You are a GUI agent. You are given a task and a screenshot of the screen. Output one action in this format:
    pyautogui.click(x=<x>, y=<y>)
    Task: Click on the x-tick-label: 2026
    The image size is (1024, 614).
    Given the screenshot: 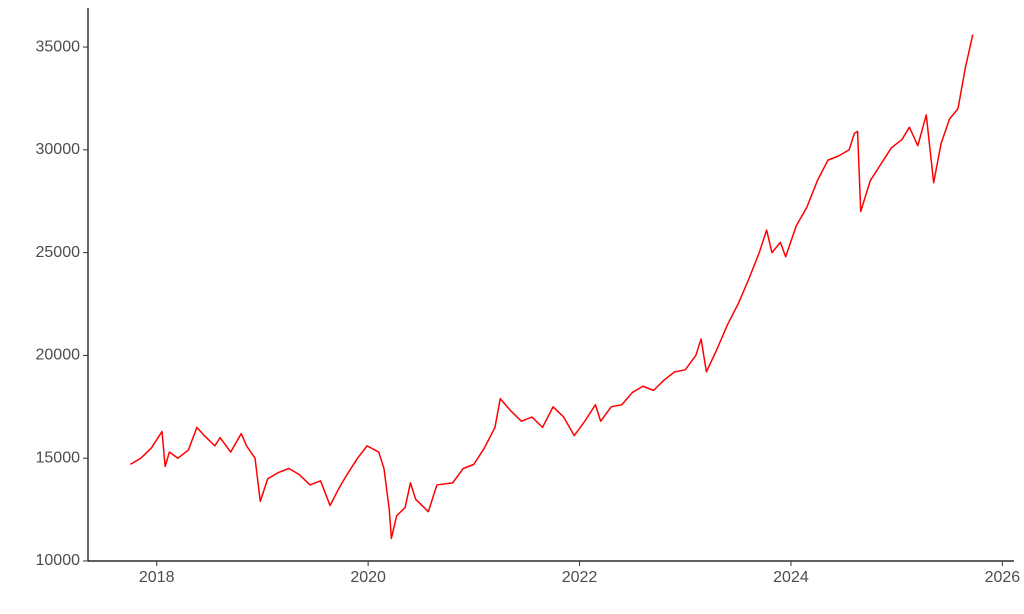 What is the action you would take?
    pyautogui.click(x=1003, y=577)
    